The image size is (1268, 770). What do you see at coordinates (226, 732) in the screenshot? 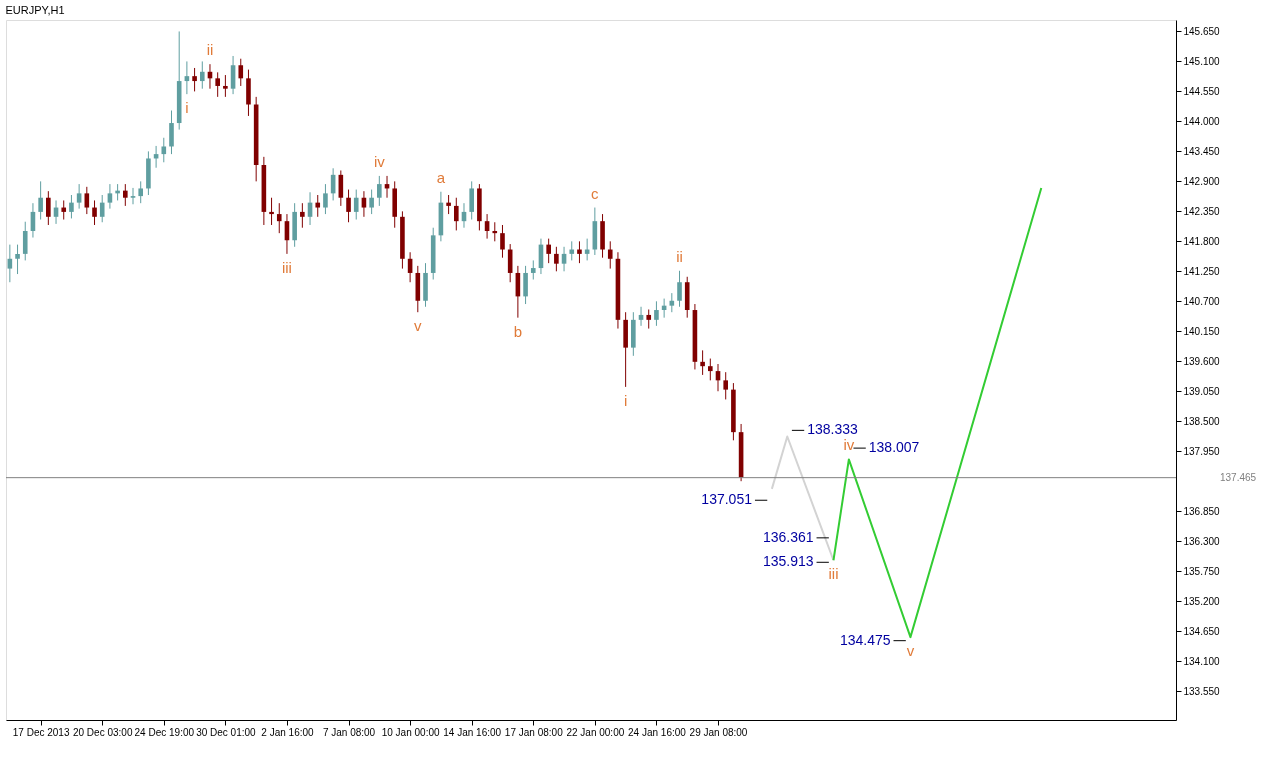
I see `x-tick-label: 30 Dec 01:00` at bounding box center [226, 732].